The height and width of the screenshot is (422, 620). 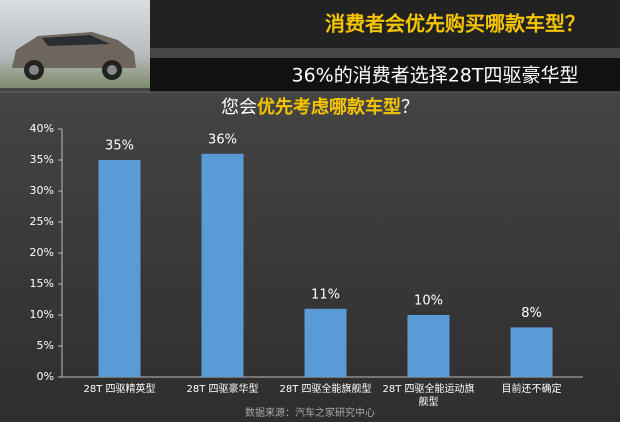 I want to click on value-label: 8%, so click(x=531, y=313).